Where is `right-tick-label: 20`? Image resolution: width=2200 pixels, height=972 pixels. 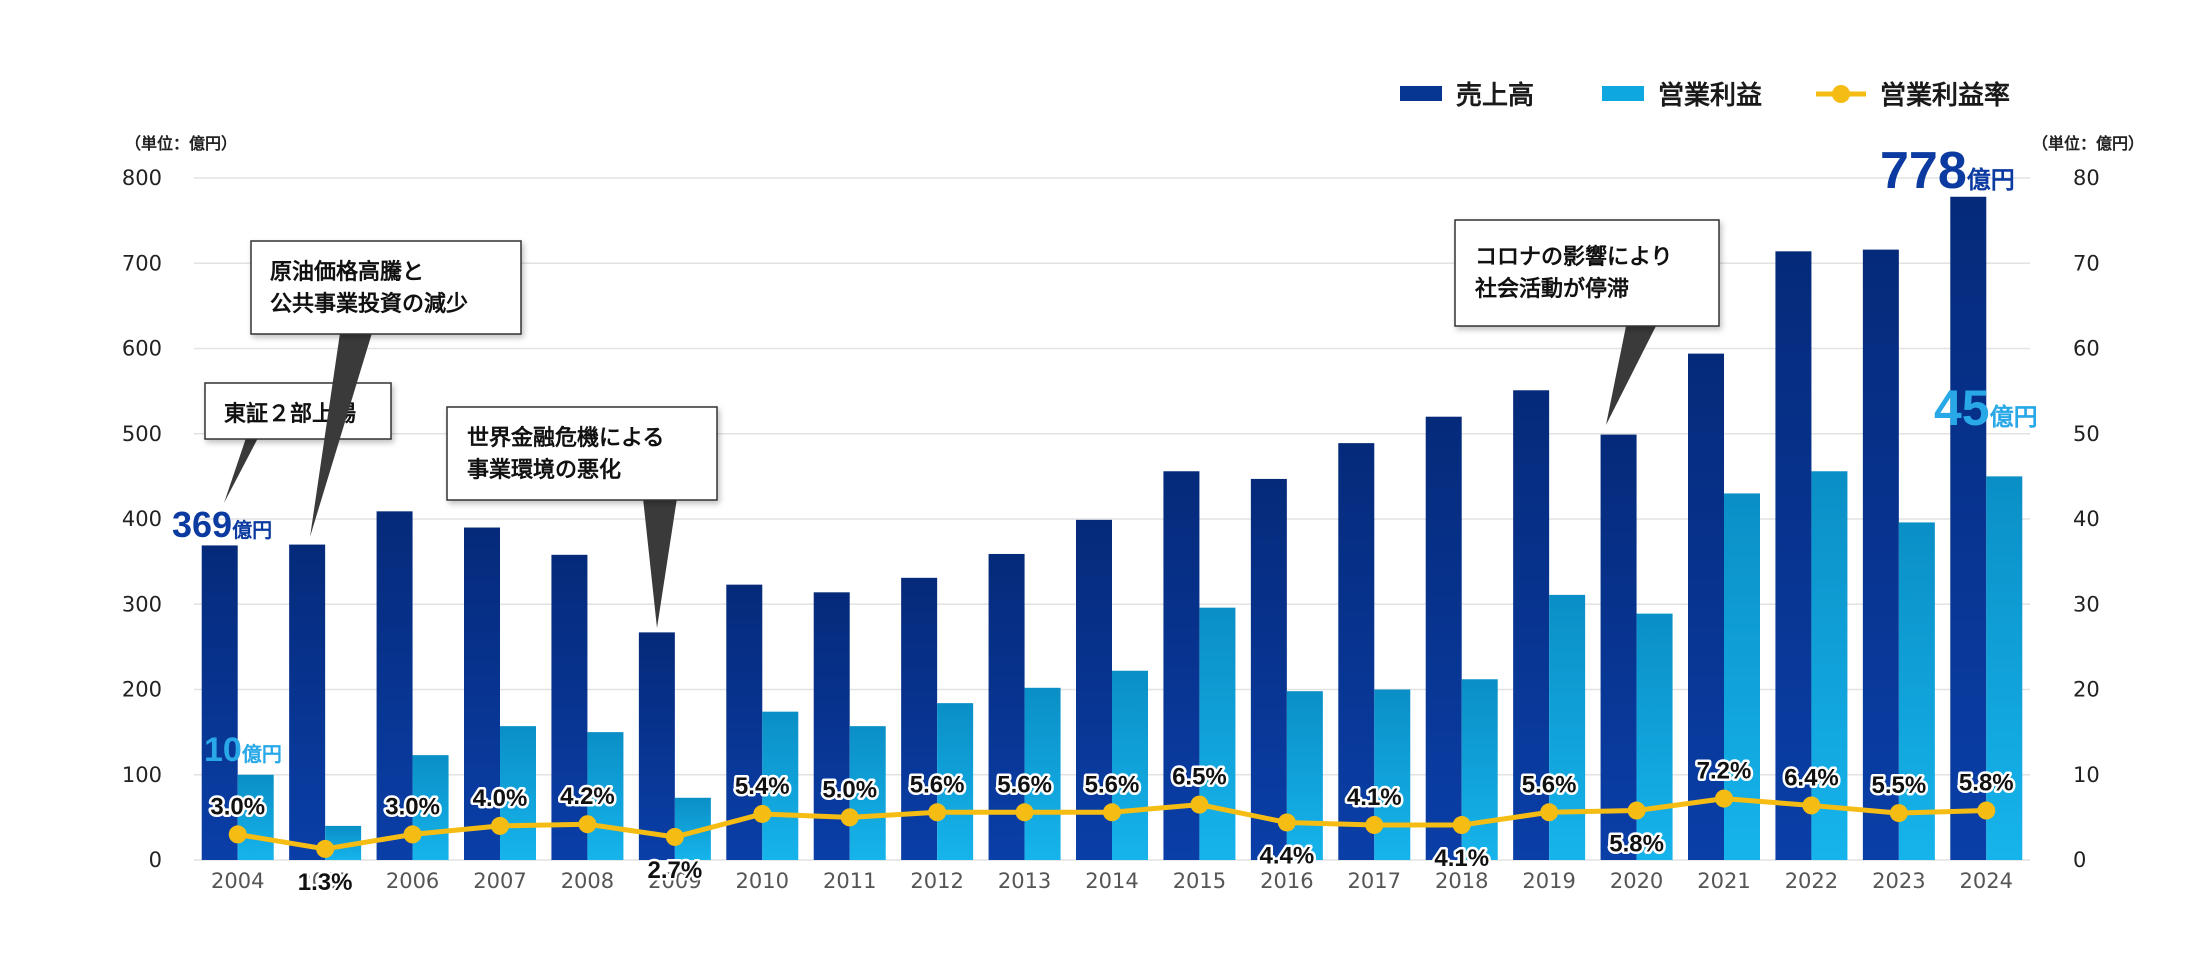
right-tick-label: 20 is located at coordinates (2086, 690).